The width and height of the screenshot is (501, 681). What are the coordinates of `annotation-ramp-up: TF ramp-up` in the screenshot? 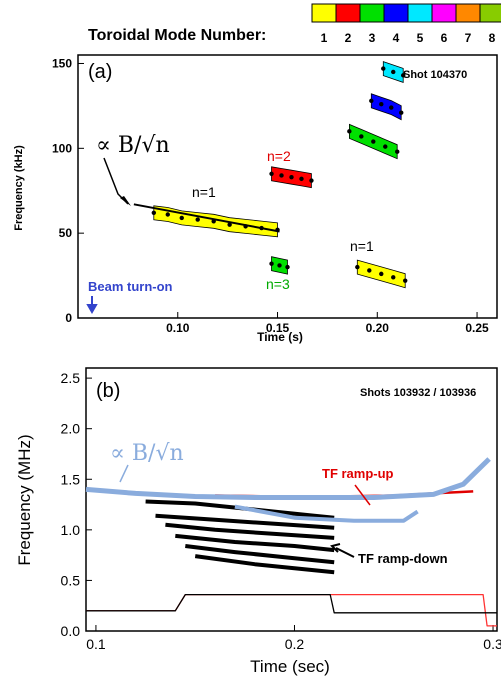 It's located at (358, 473).